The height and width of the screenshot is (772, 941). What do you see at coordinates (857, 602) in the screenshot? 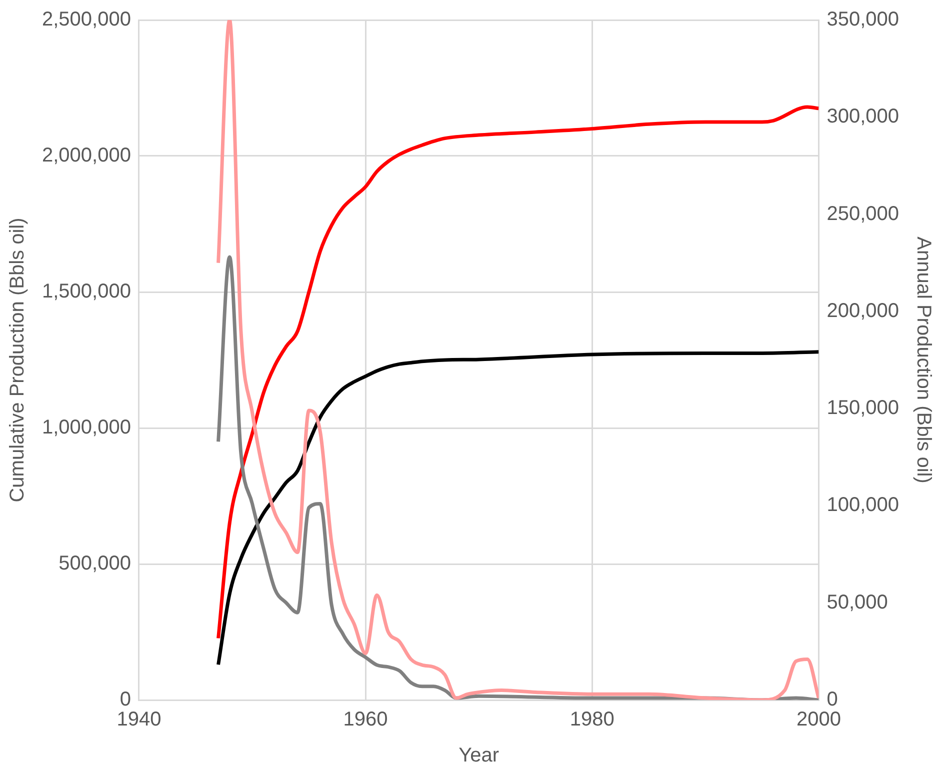
I see `y2-tick-label: 50,000` at bounding box center [857, 602].